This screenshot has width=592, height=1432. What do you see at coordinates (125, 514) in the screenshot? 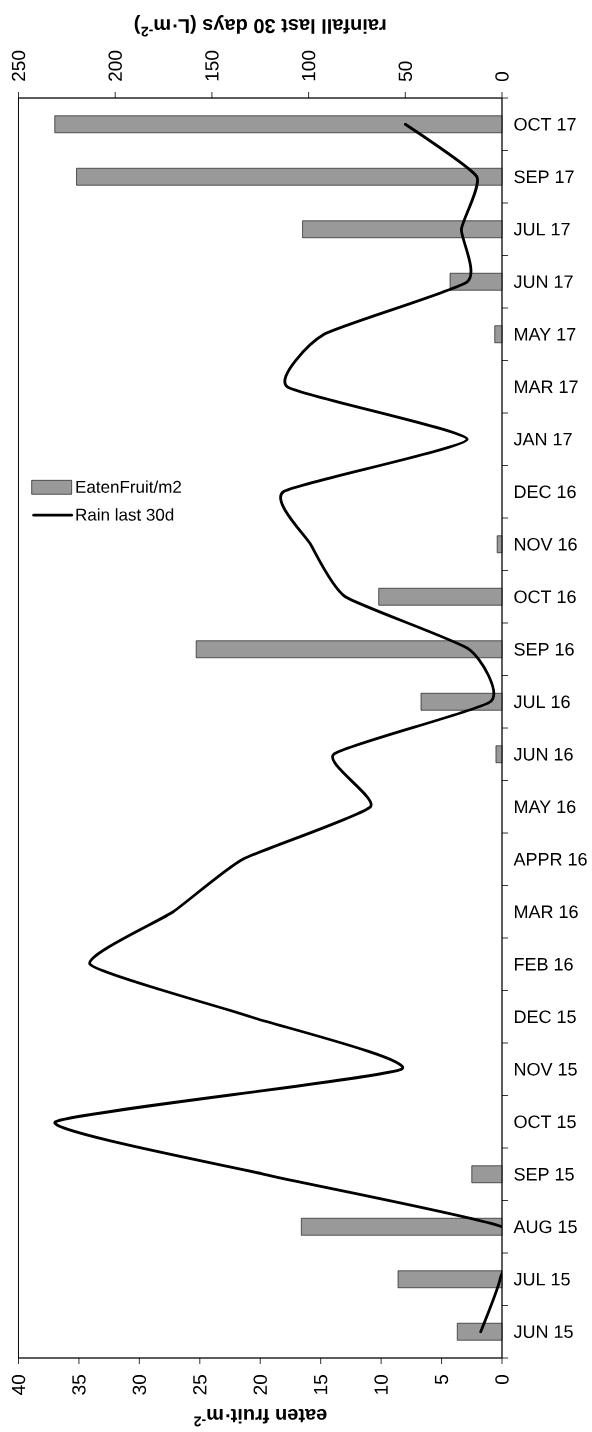
I see `legend-label: Rain last 30d` at bounding box center [125, 514].